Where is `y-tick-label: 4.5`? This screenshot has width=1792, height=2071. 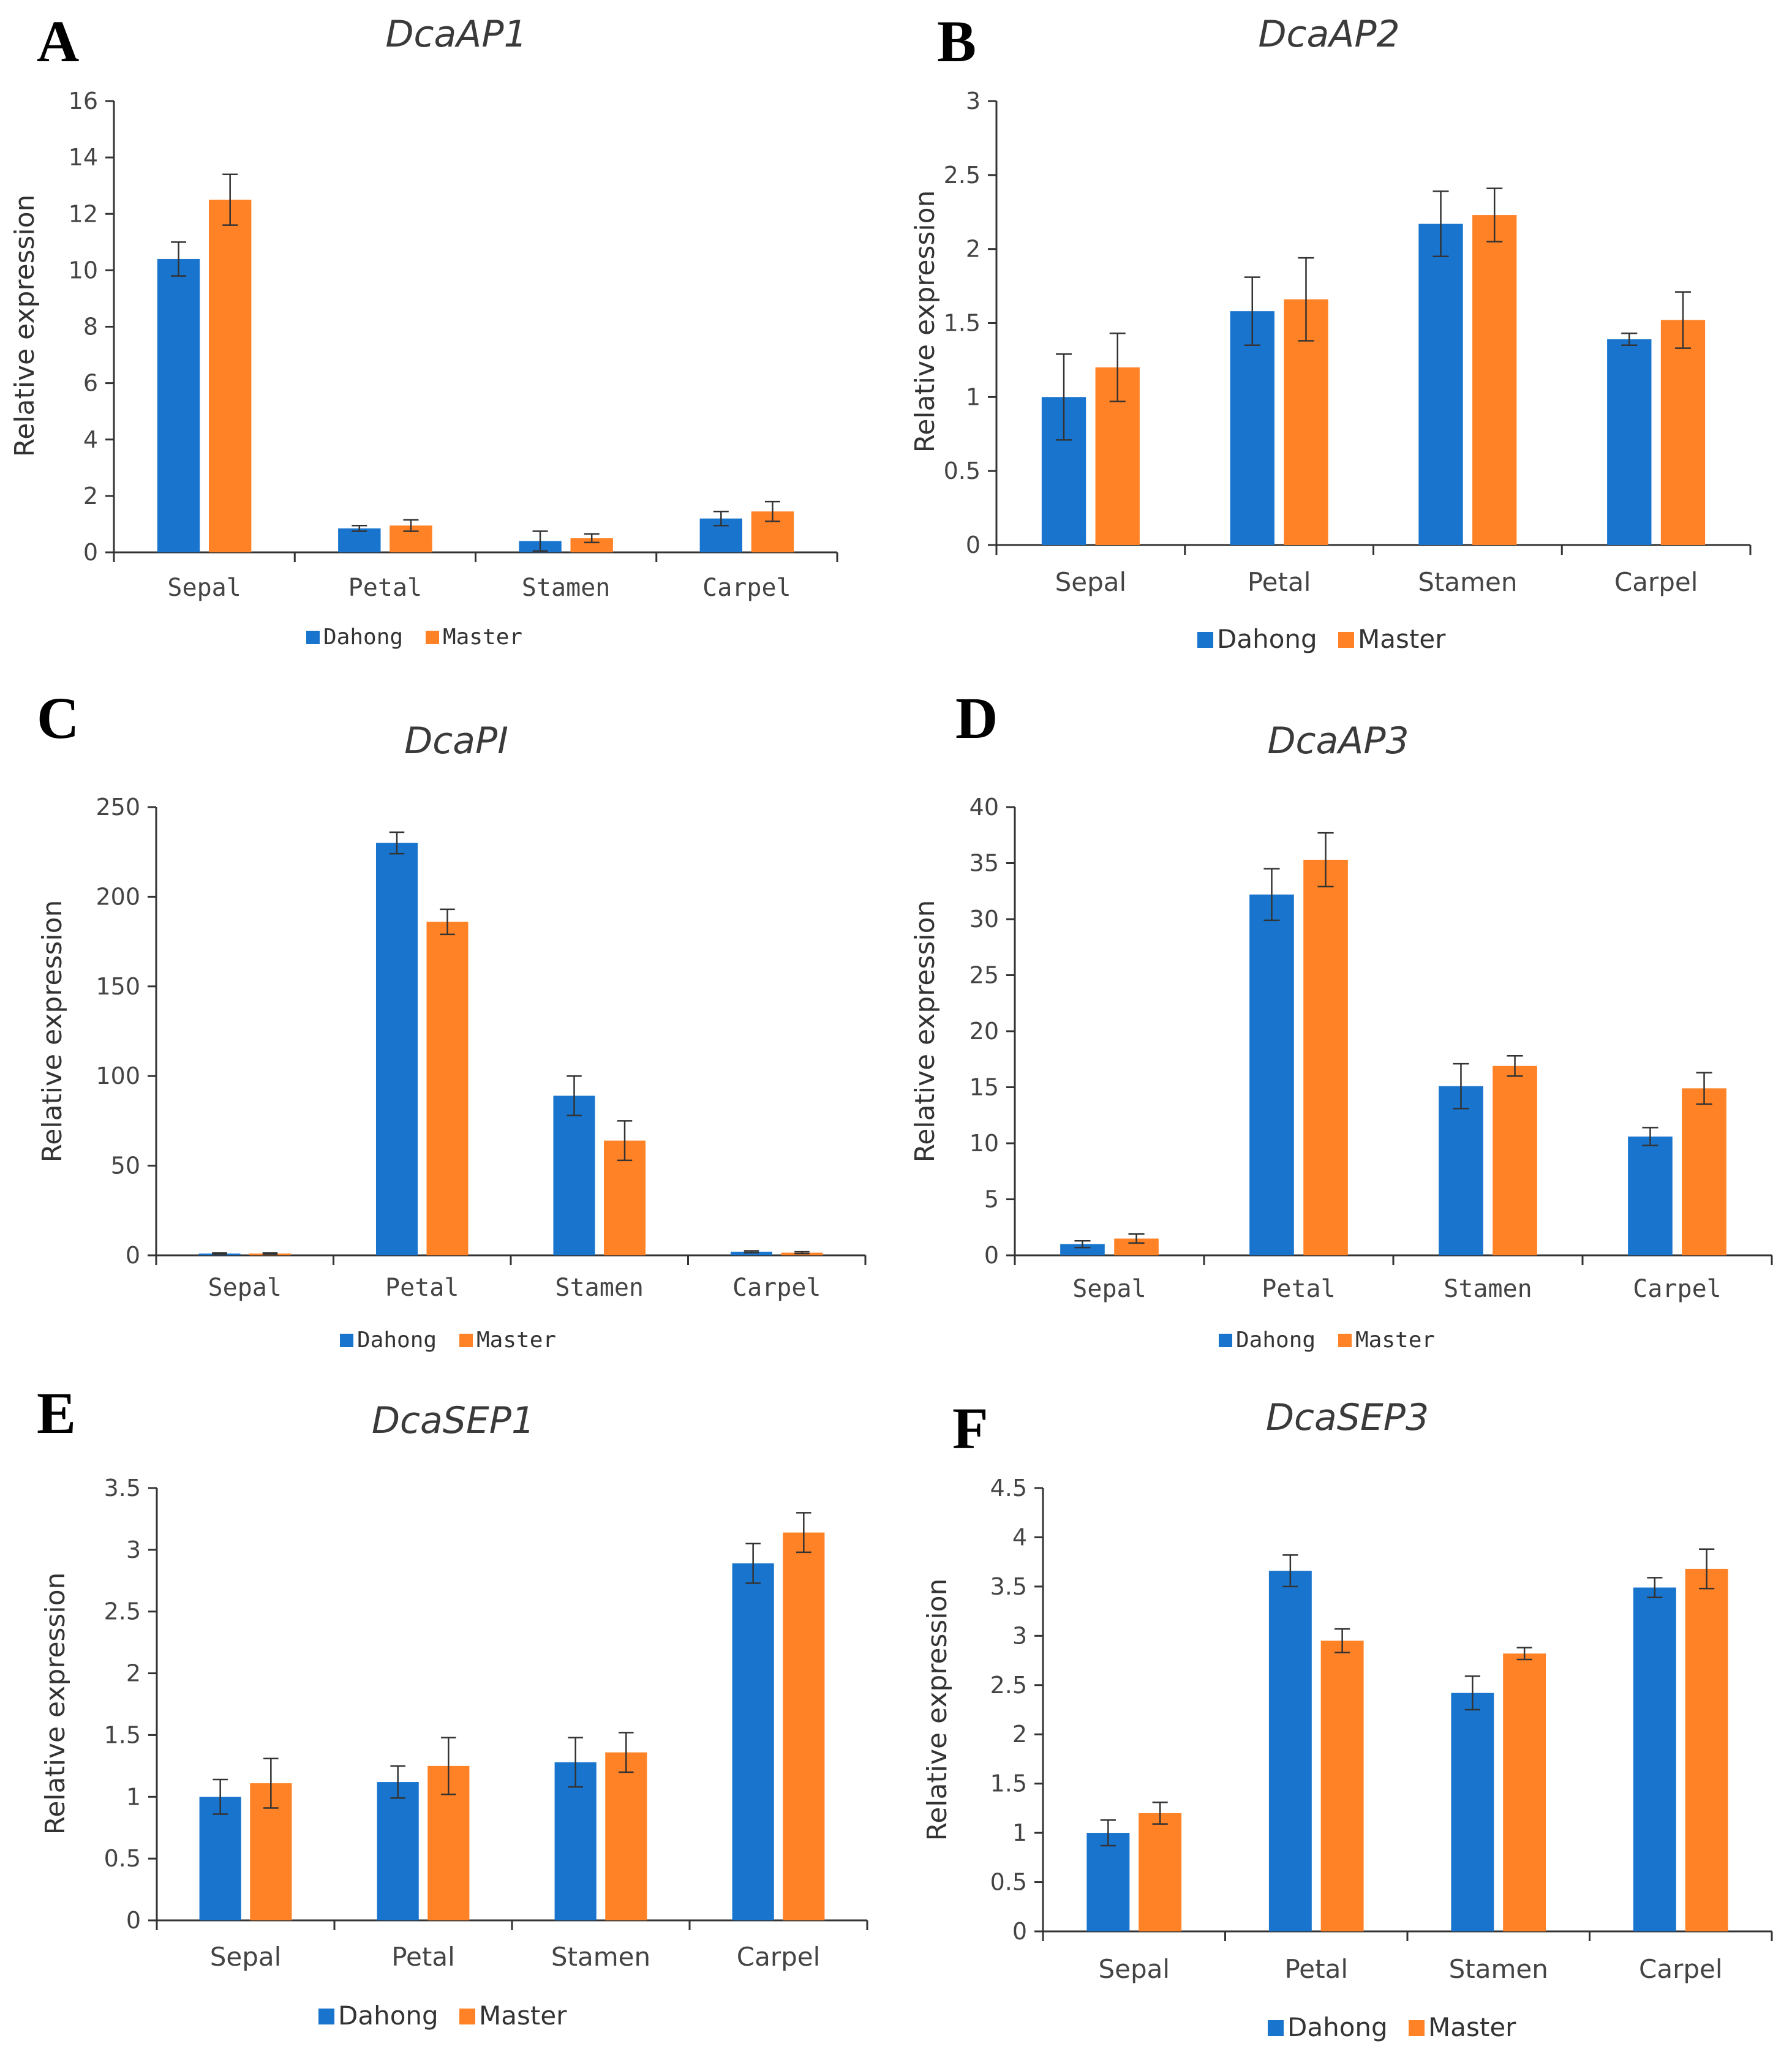 y-tick-label: 4.5 is located at coordinates (1008, 1488).